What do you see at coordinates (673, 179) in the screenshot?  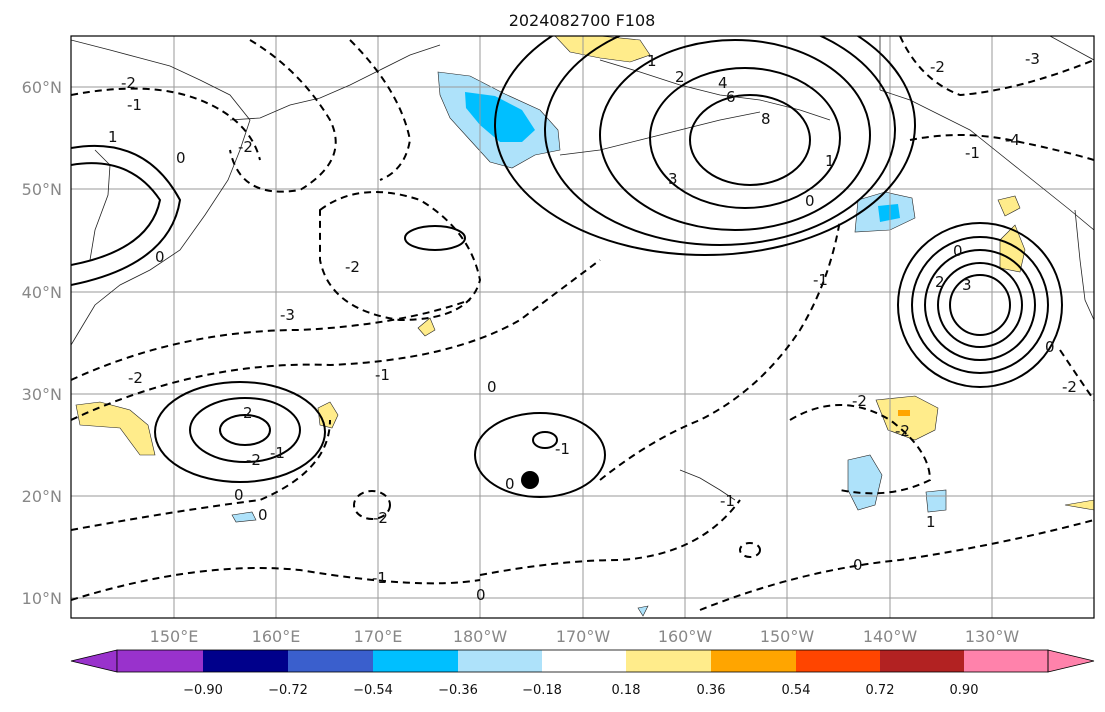 I see `contour-label: 3` at bounding box center [673, 179].